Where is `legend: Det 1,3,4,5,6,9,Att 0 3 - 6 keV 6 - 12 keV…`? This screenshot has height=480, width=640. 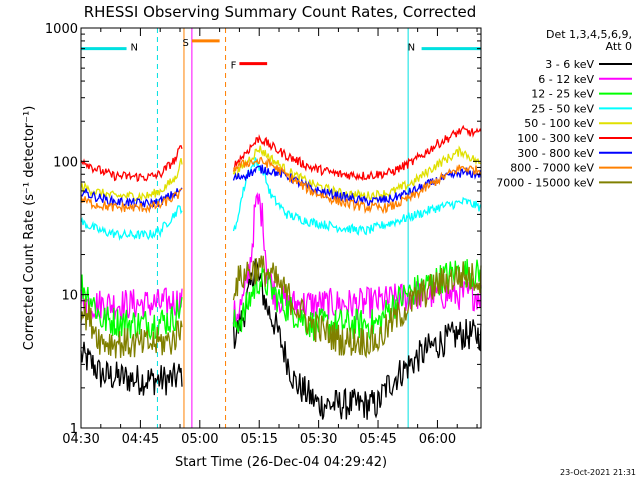
legend: Det 1,3,4,5,6,9,Att 0 3 - 6 keV 6 - 12 keV… is located at coordinates (564, 108).